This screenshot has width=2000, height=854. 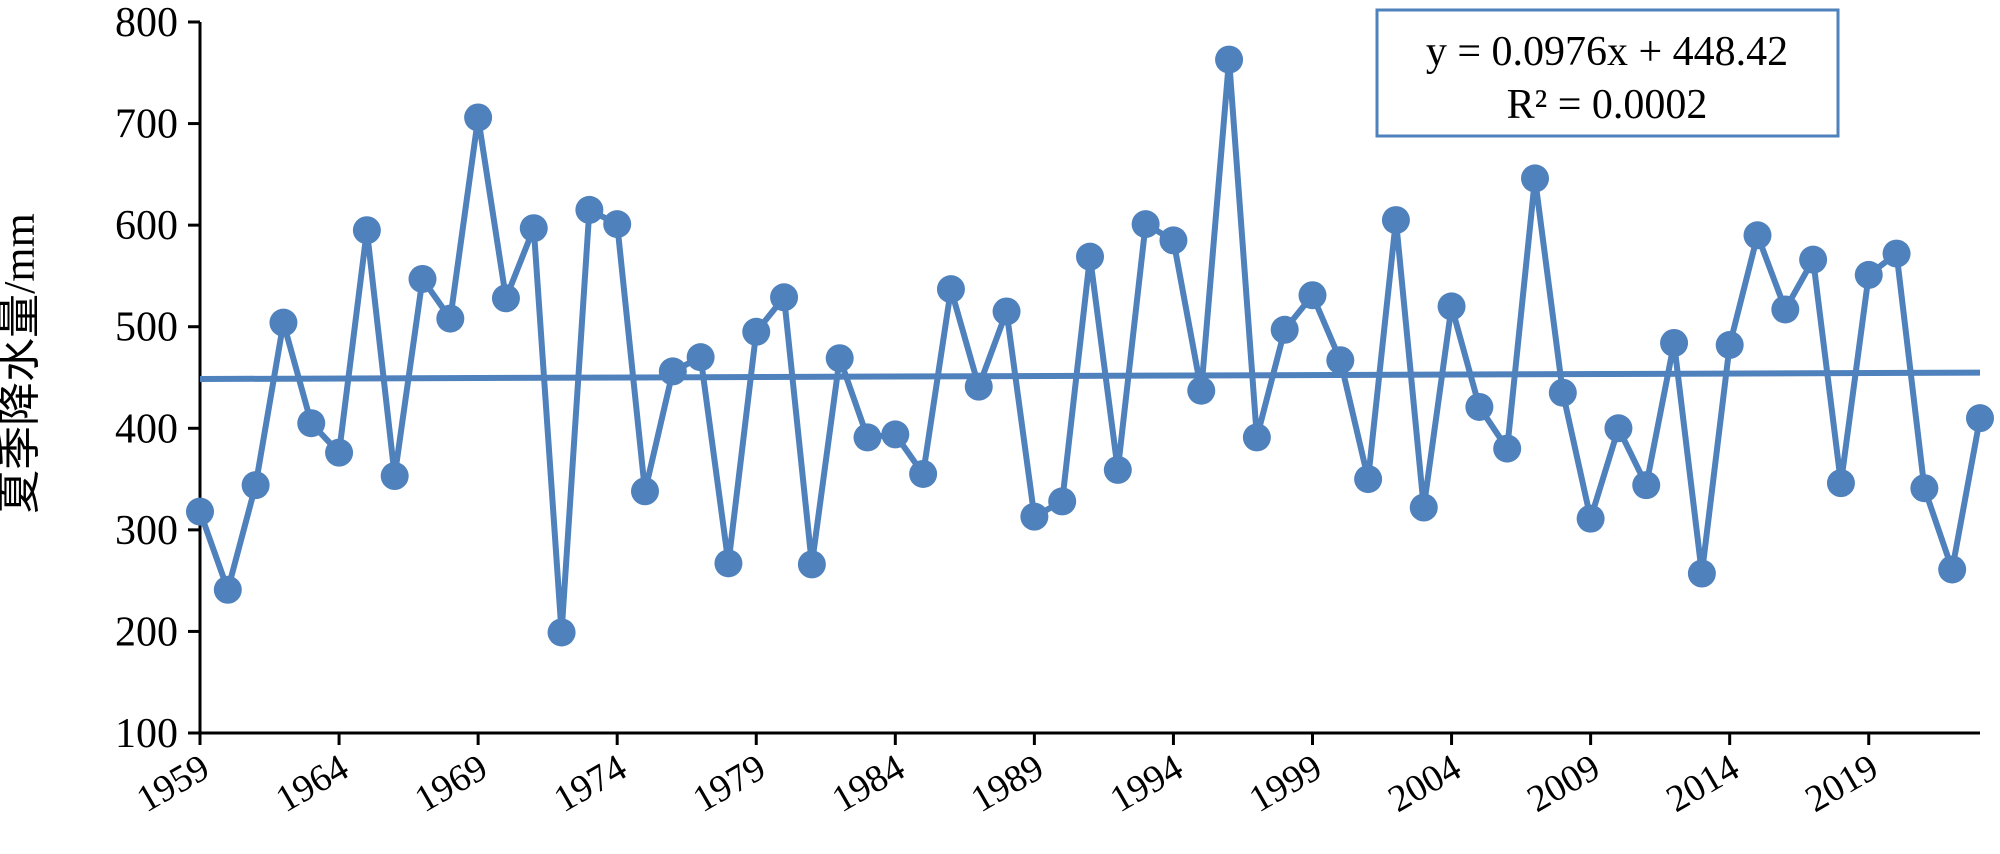 What do you see at coordinates (146, 23) in the screenshot?
I see `y-tick-label: 800` at bounding box center [146, 23].